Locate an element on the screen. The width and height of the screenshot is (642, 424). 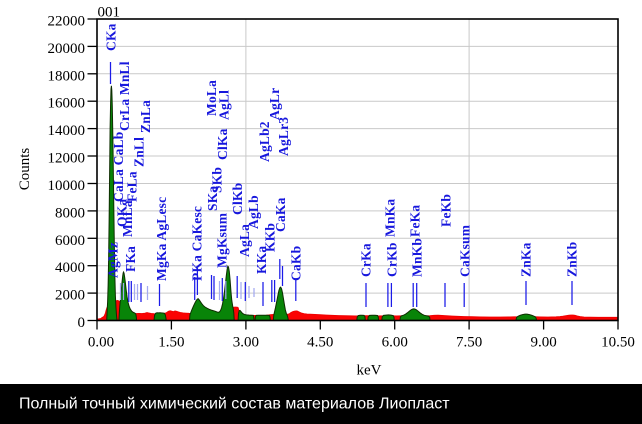
svg-text: FeKa is located at coordinates (414, 221).